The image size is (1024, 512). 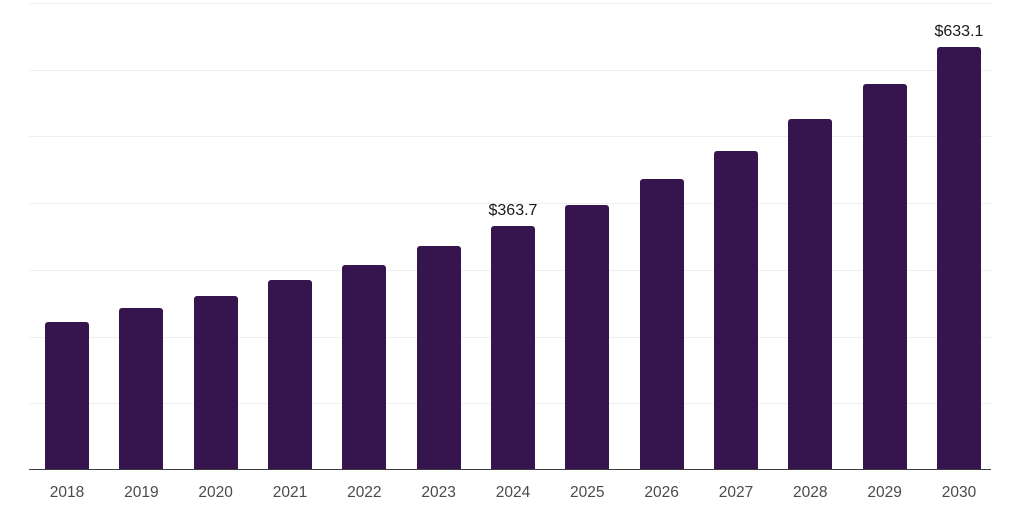 What do you see at coordinates (959, 31) in the screenshot?
I see `bar-value-label-2030: $633.1` at bounding box center [959, 31].